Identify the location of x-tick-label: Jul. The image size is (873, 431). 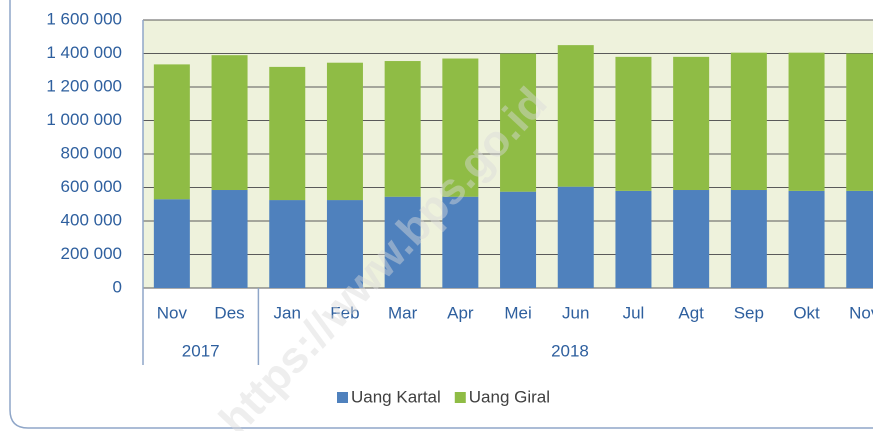
(634, 312).